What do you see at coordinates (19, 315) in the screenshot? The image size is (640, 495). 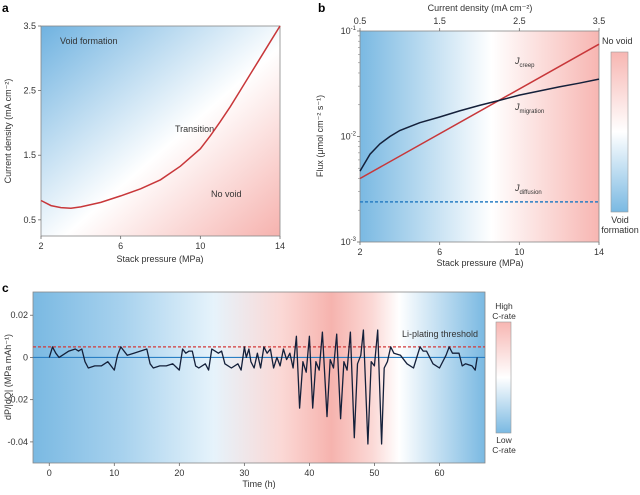 I see `y-tick-label: 0.02` at bounding box center [19, 315].